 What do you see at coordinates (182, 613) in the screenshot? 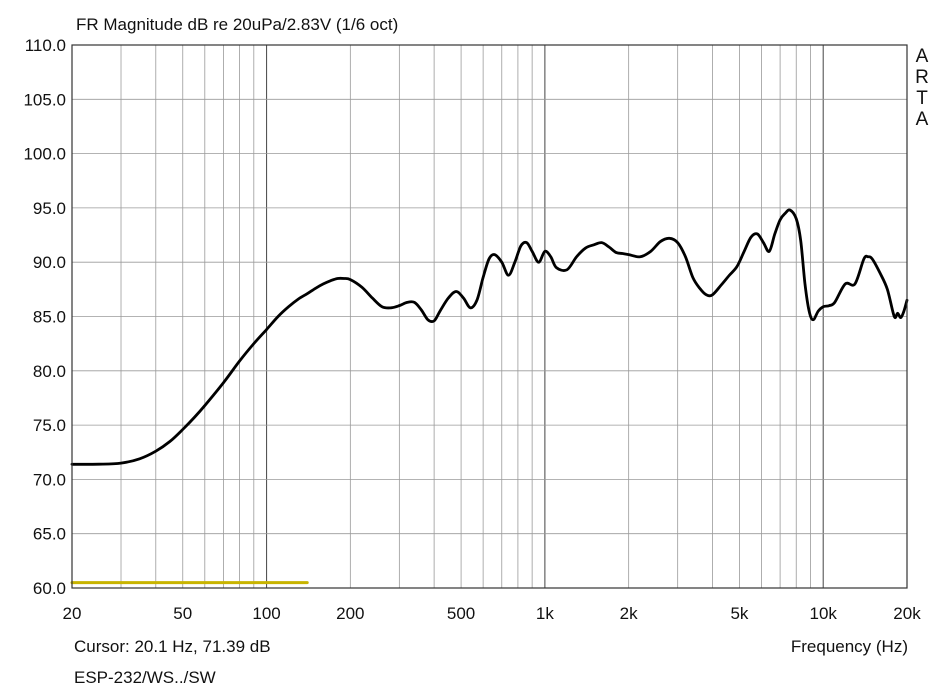
I see `x-tick-label: 50` at bounding box center [182, 613].